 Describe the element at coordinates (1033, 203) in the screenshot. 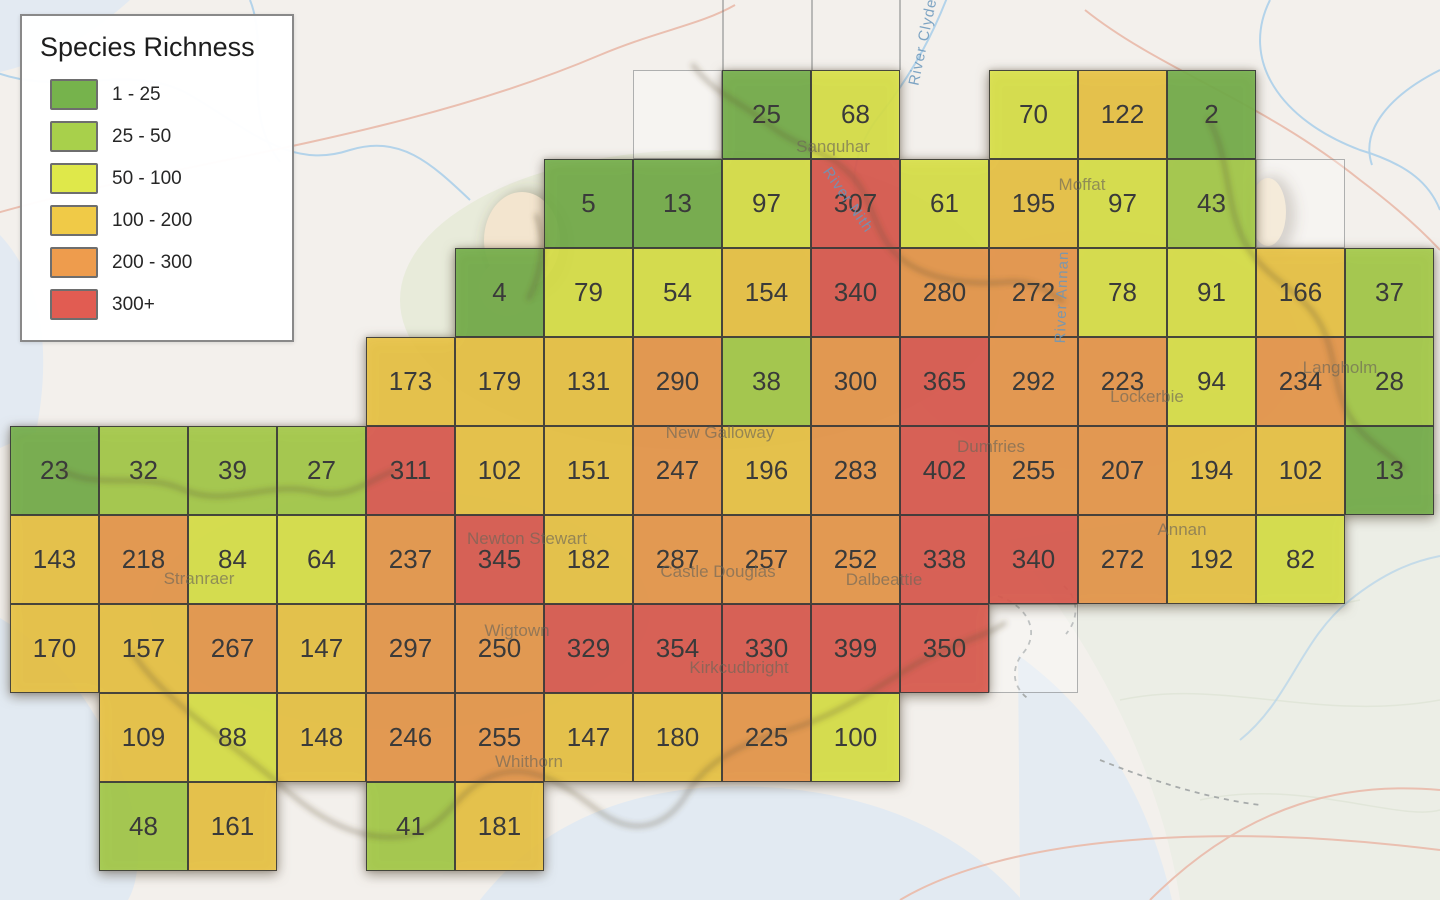

I see `grid-cell: 195` at that location.